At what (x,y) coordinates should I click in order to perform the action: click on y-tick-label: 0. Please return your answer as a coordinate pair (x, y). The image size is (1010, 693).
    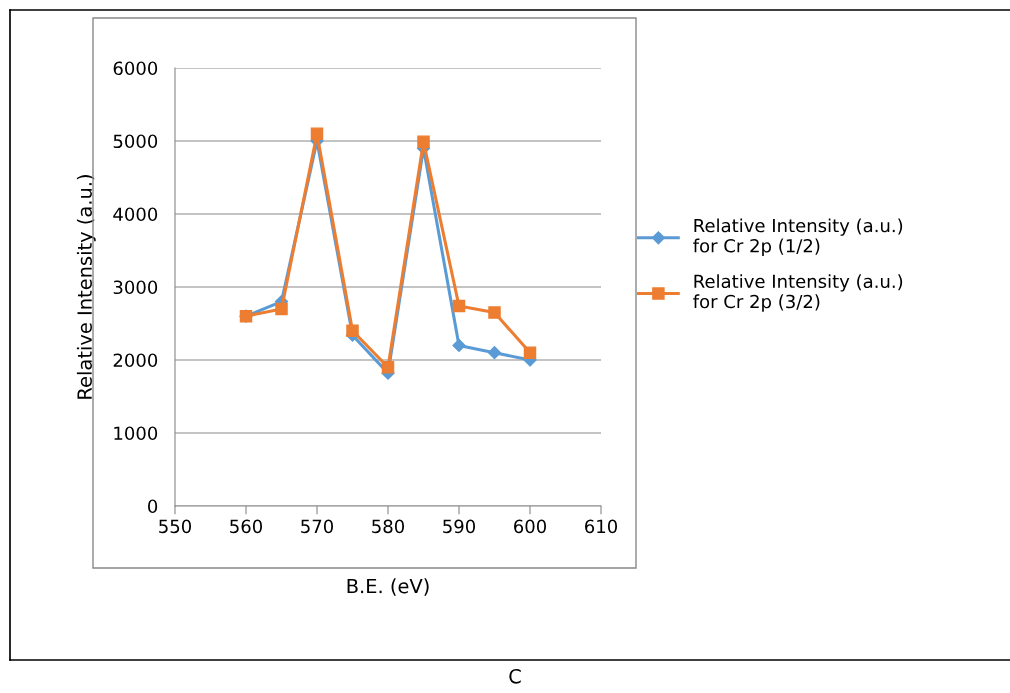
    Looking at the image, I should click on (153, 506).